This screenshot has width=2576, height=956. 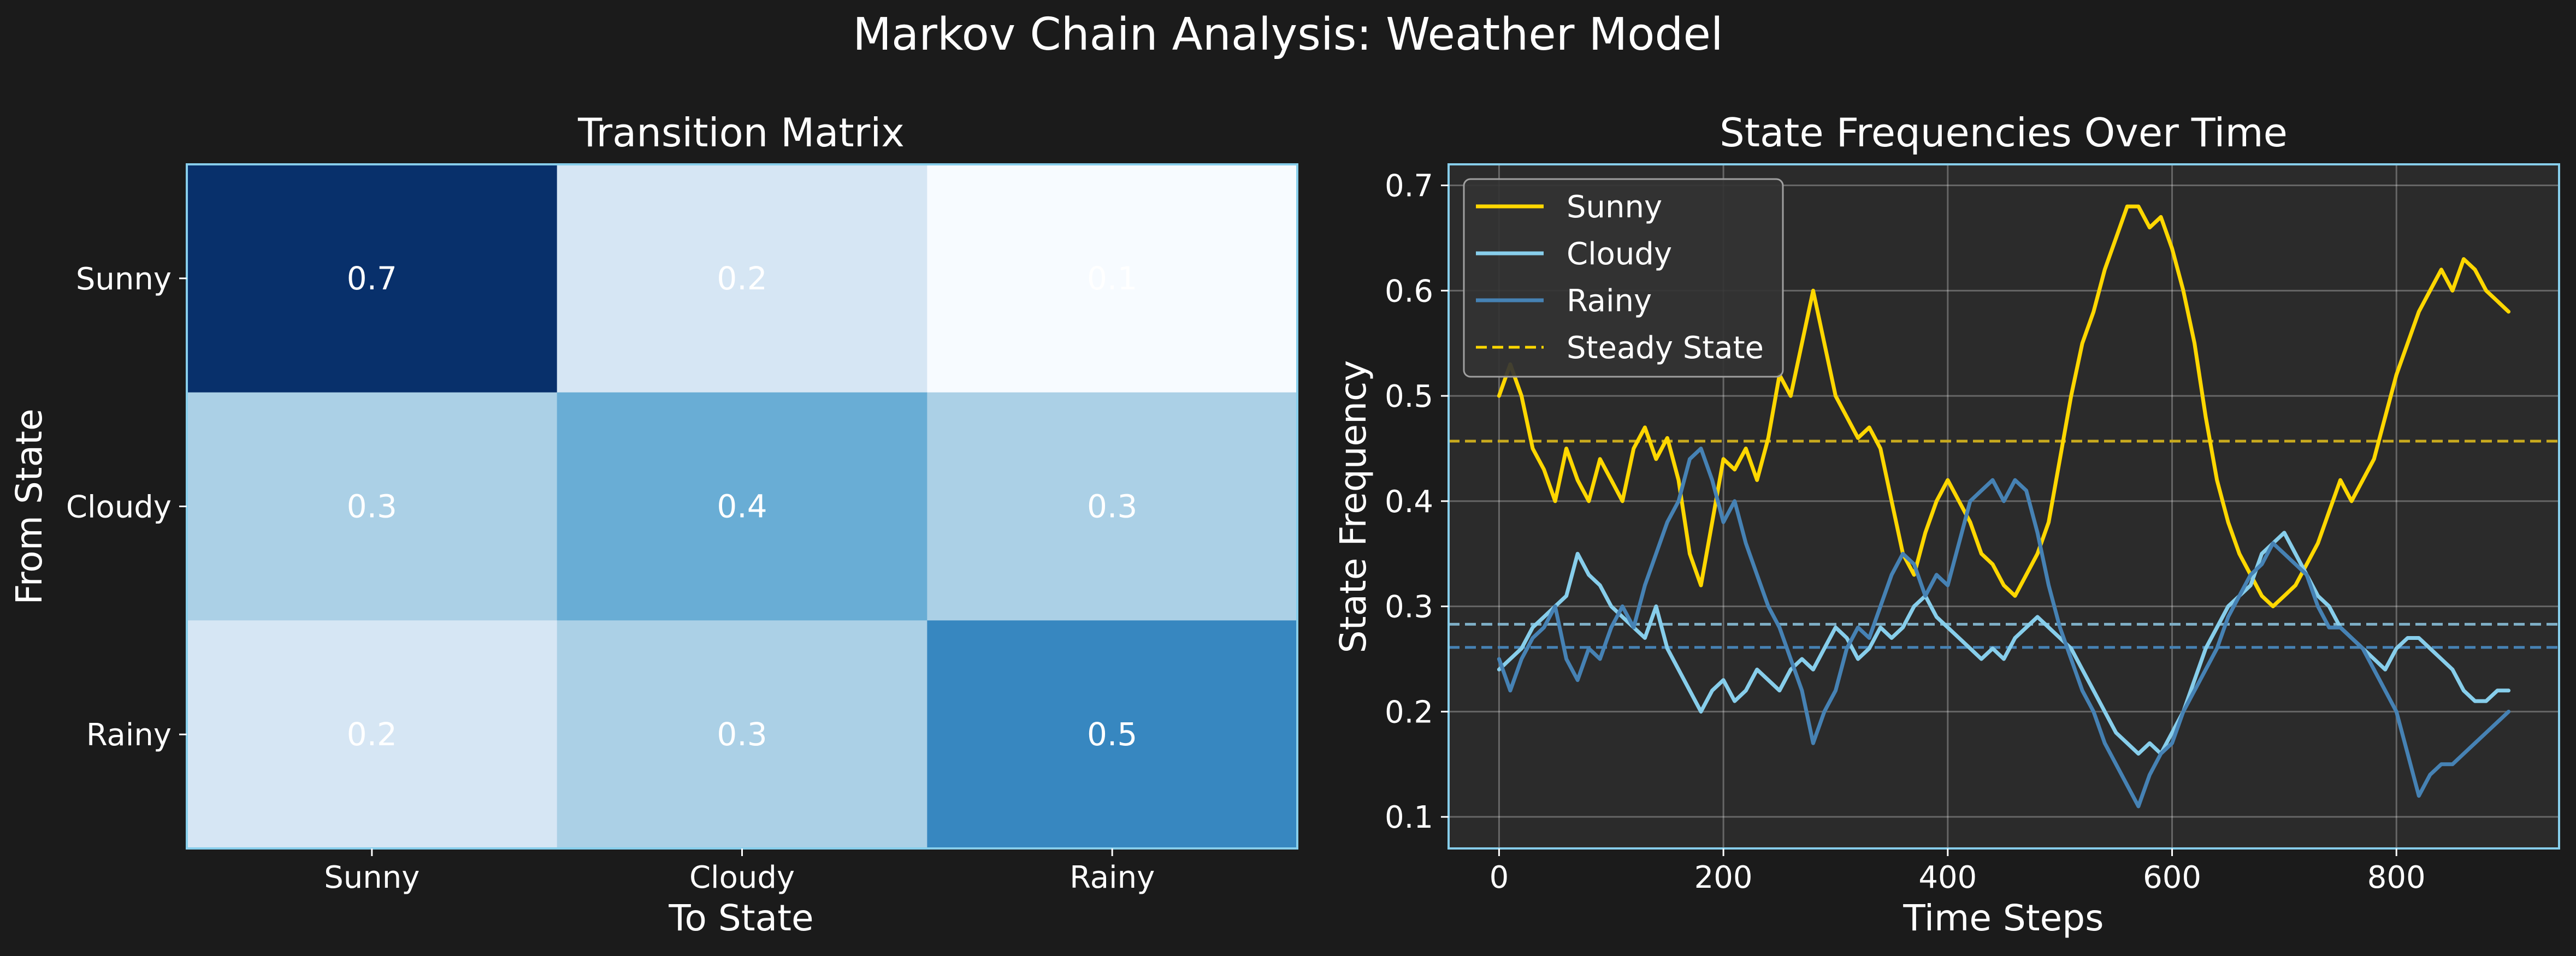 I want to click on heatmap-cell-label: 0.1, so click(x=1112, y=278).